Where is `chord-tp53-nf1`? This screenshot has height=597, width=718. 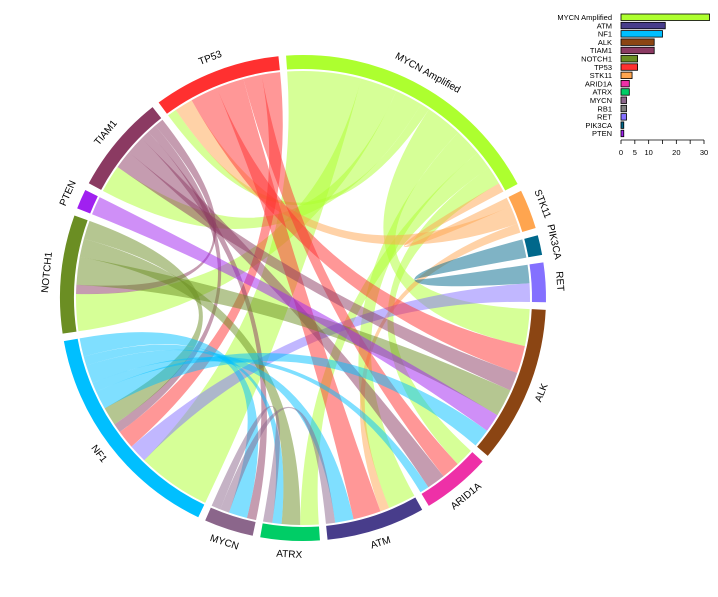
chord-tp53-nf1 is located at coordinates (201, 259).